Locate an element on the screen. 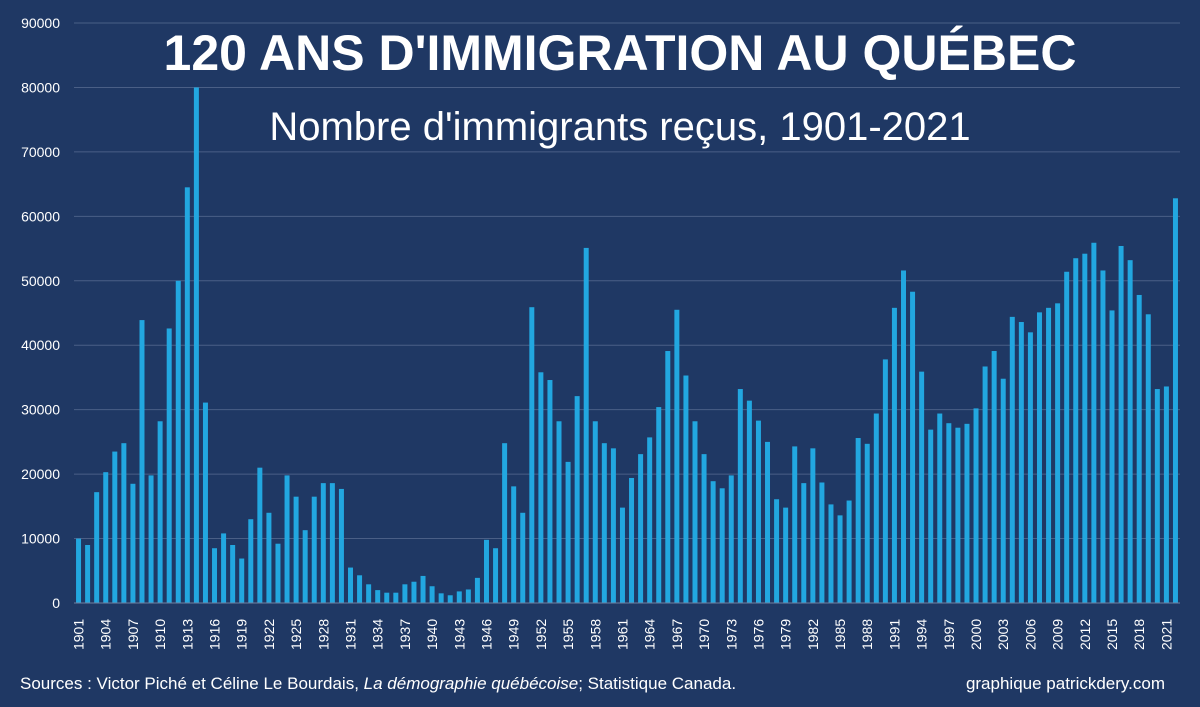 The height and width of the screenshot is (707, 1200). chart-title: 120 ANS D'IMMIGRATION AU QUÉBEC is located at coordinates (620, 53).